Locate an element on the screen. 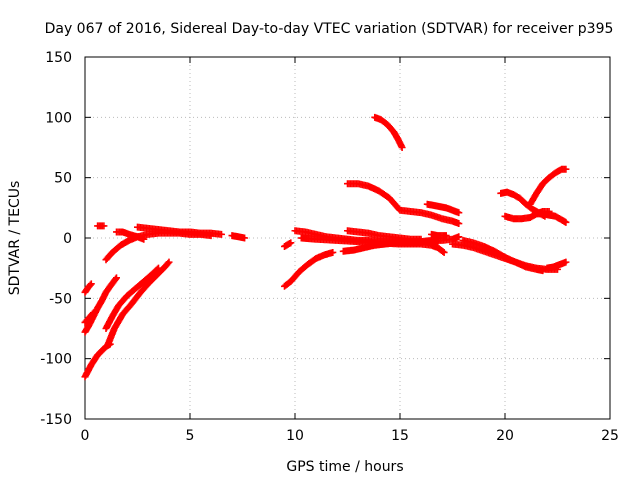  x-tick-label: 5 is located at coordinates (190, 436).